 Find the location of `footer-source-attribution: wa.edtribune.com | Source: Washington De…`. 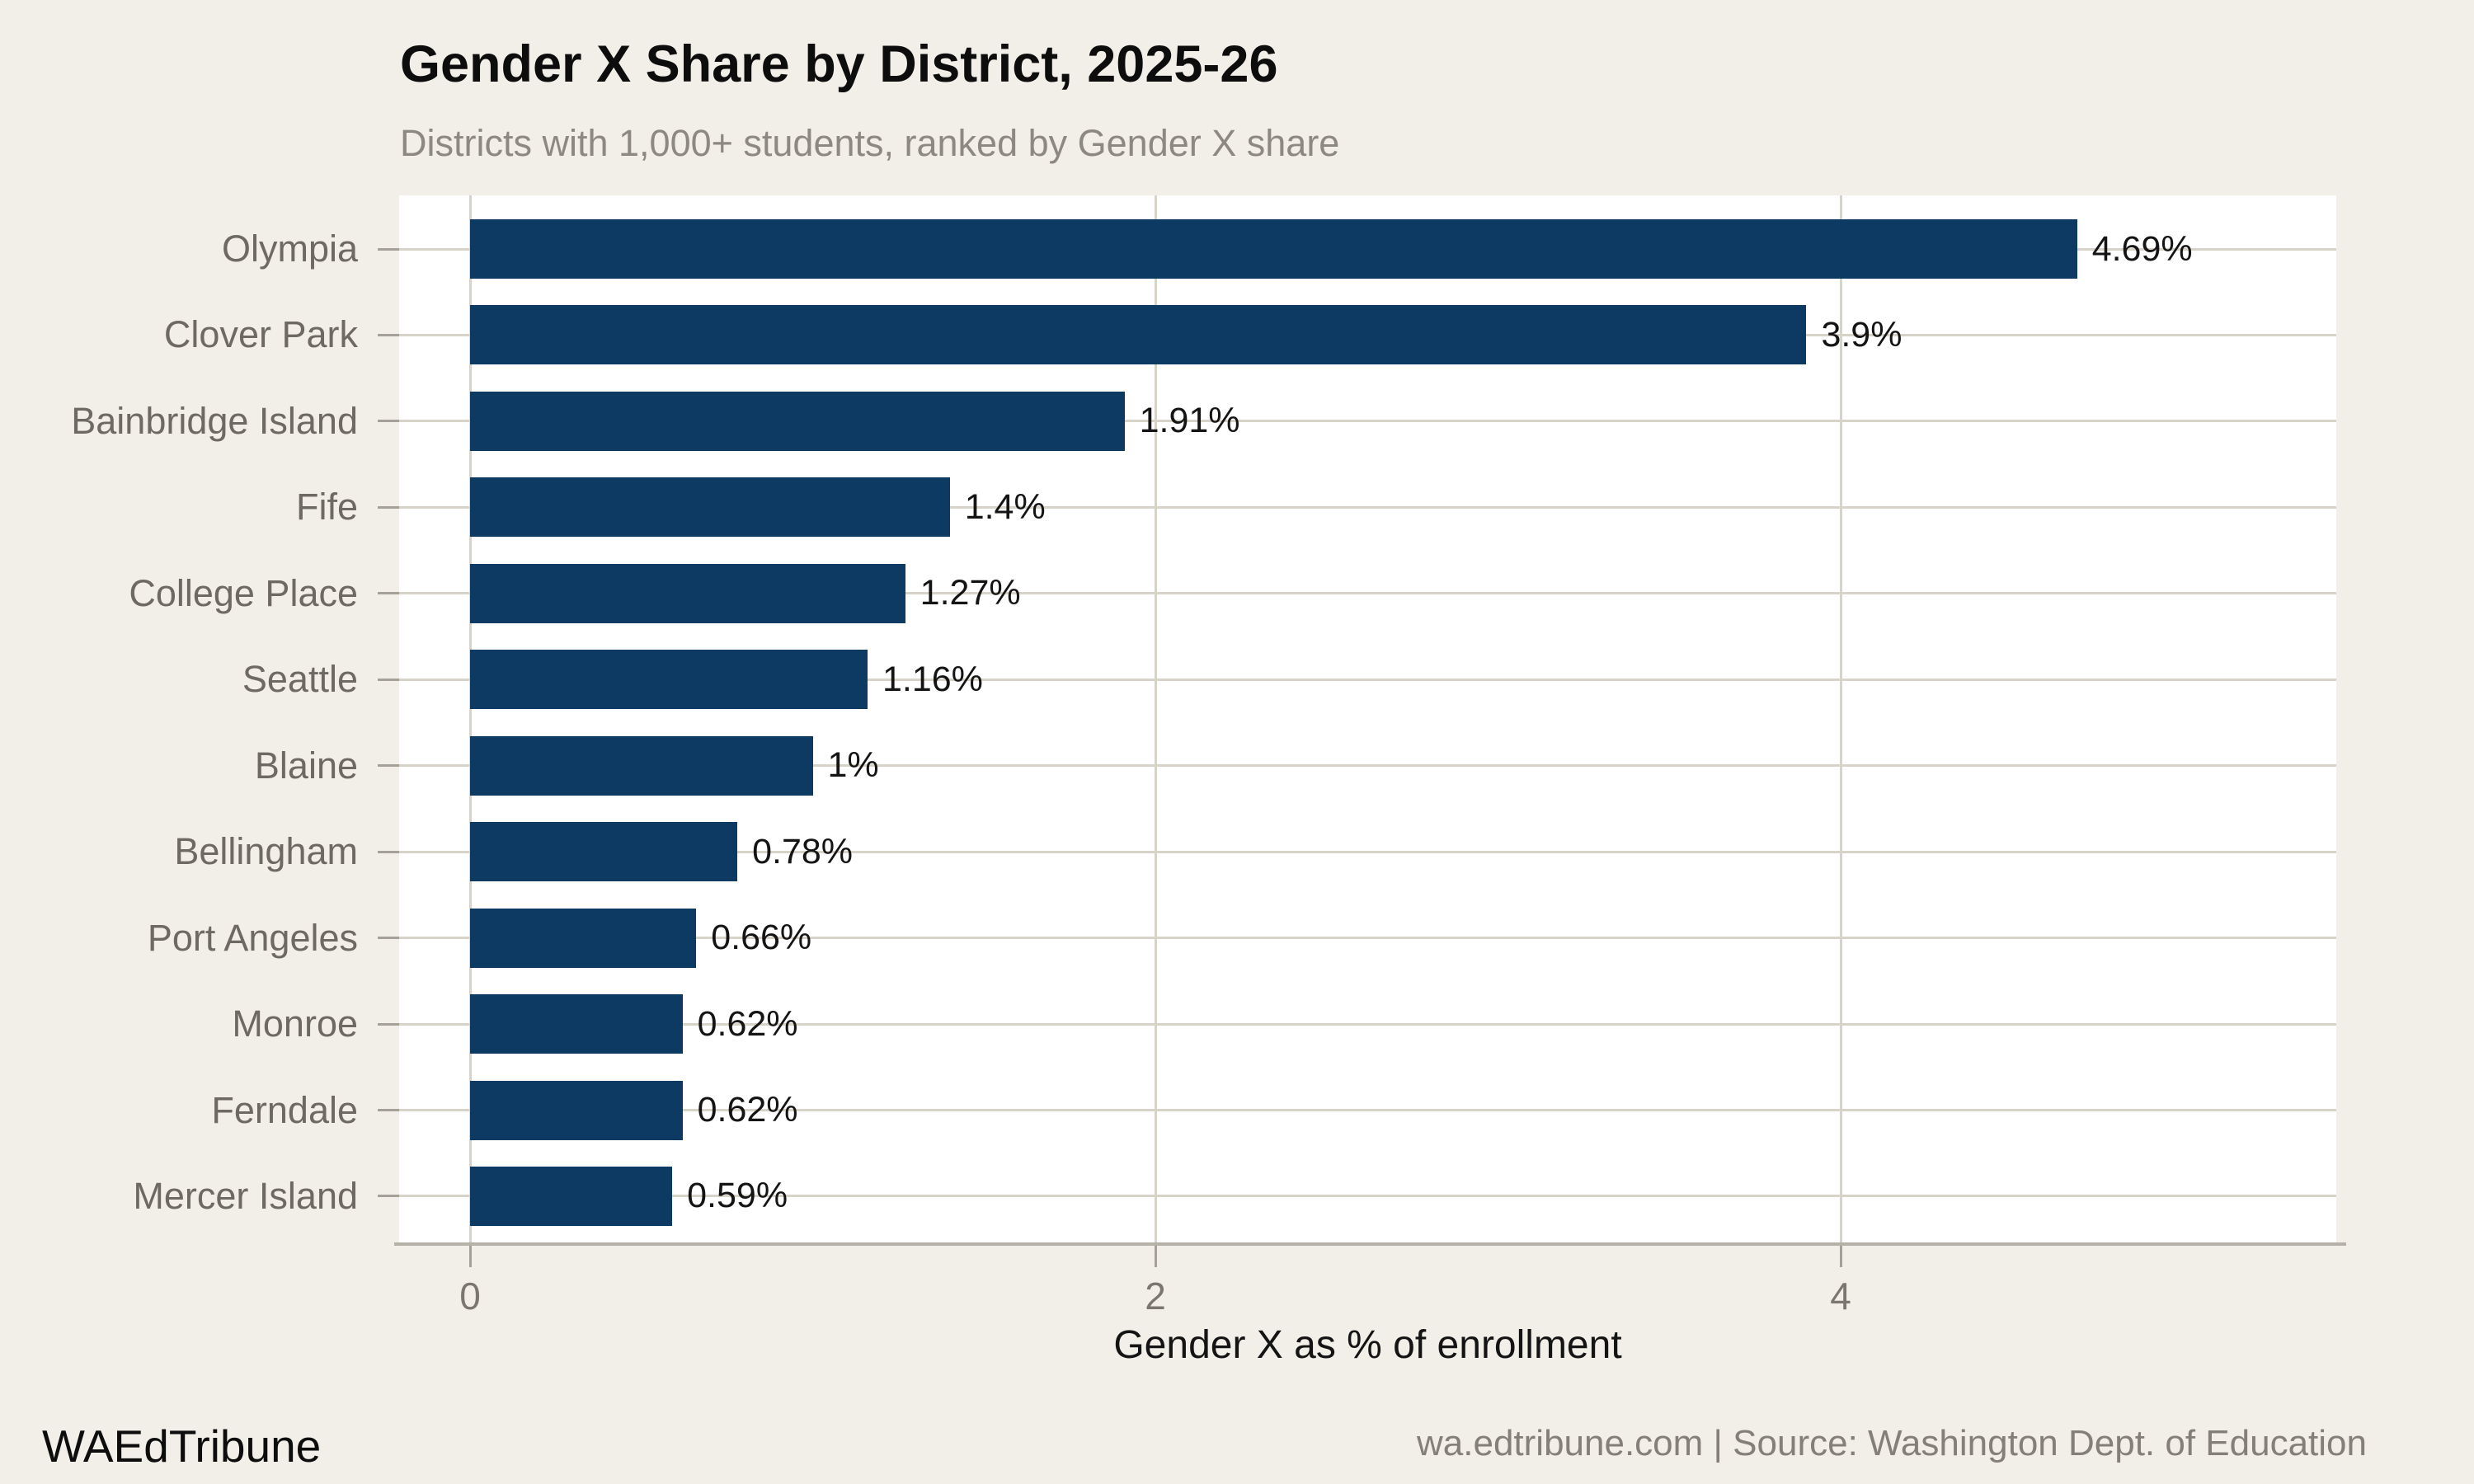

footer-source-attribution: wa.edtribune.com | Source: Washington De… is located at coordinates (1892, 1443).